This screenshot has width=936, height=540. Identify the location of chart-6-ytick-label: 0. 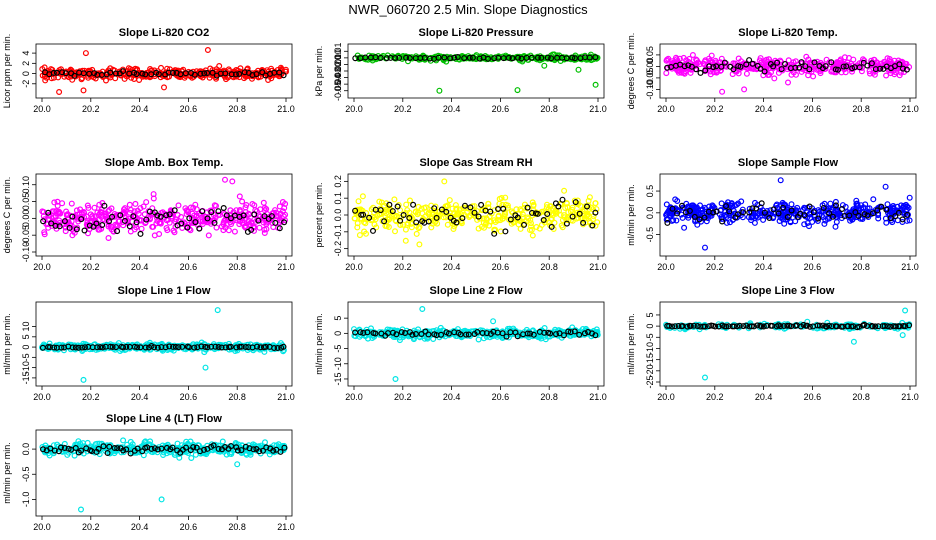
(26, 347).